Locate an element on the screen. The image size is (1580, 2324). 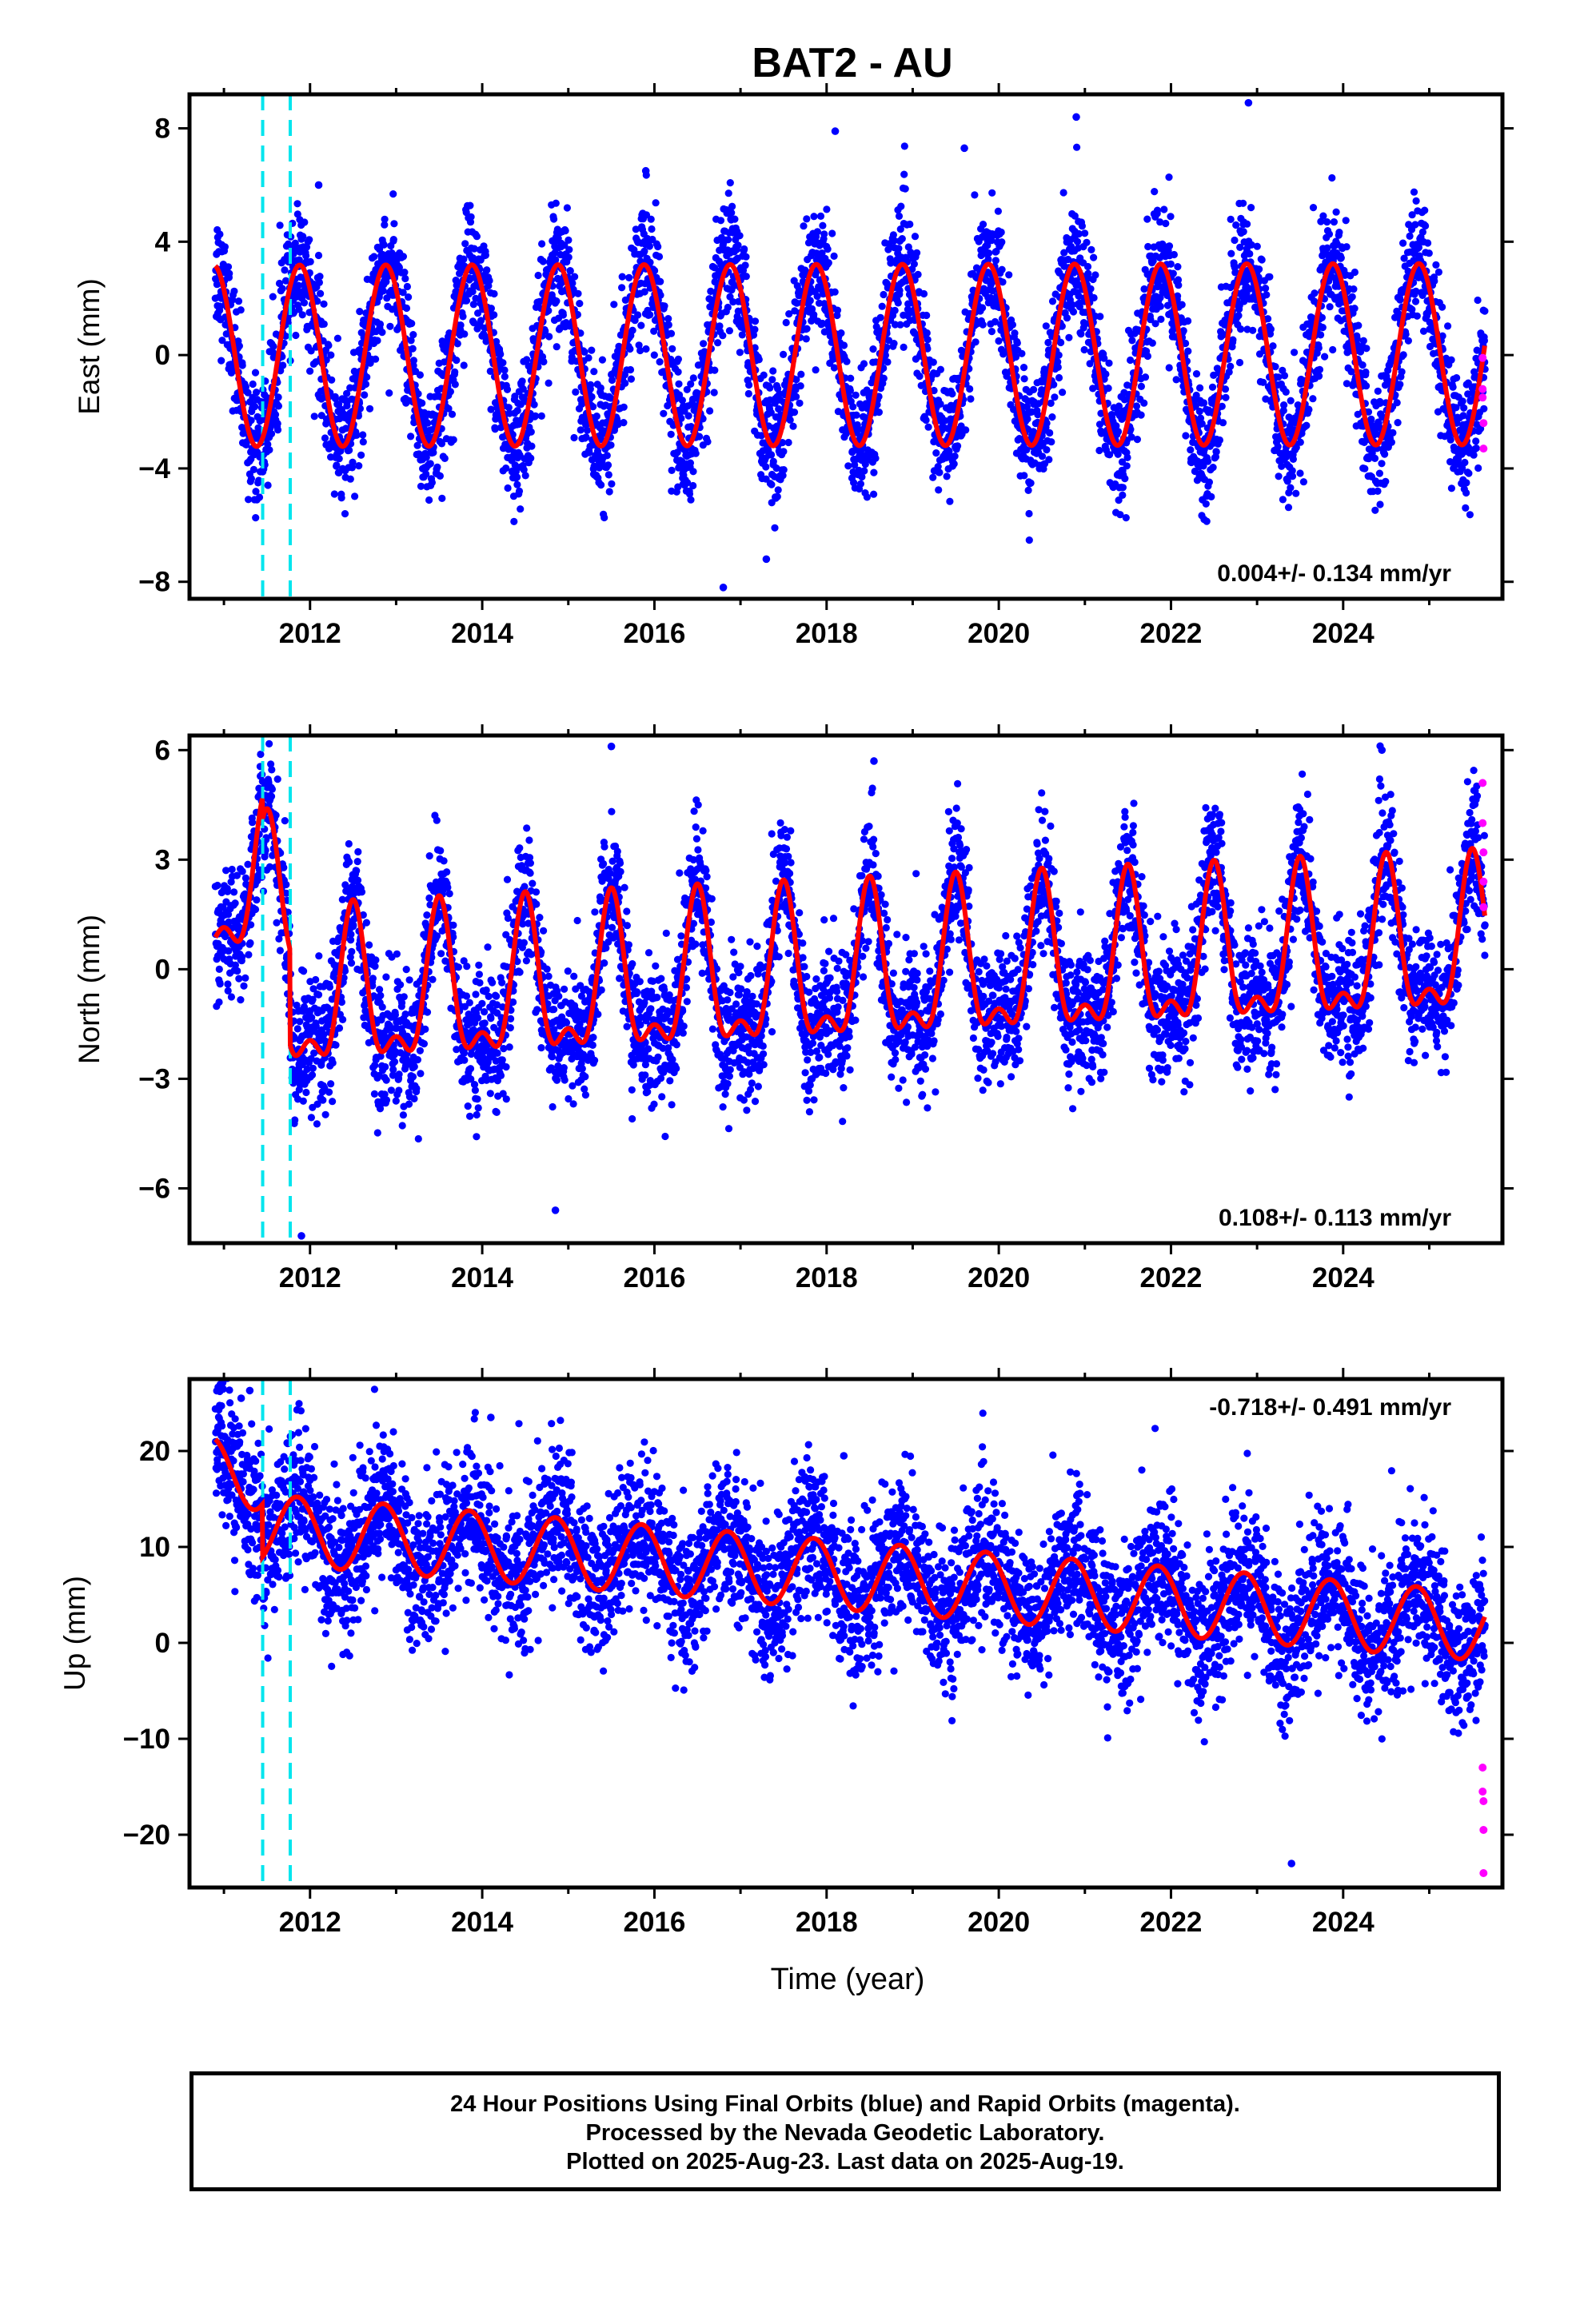
rapid-orbit-point is located at coordinates (1482, 397).